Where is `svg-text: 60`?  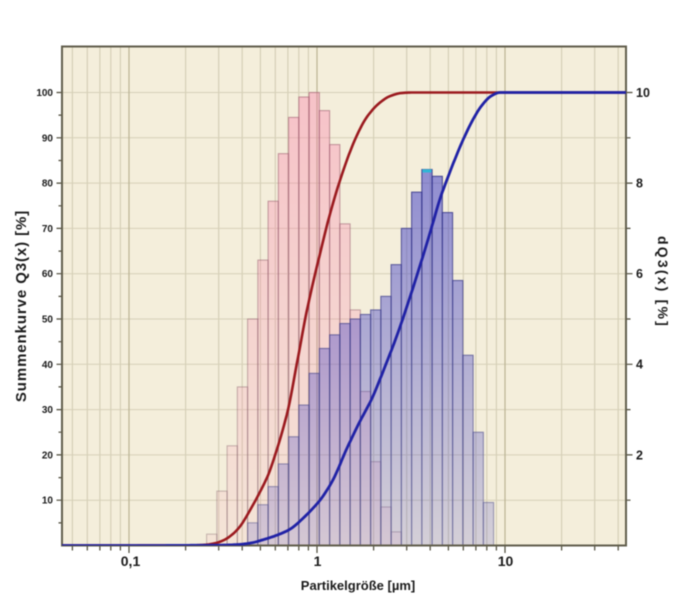 svg-text: 60 is located at coordinates (48, 274).